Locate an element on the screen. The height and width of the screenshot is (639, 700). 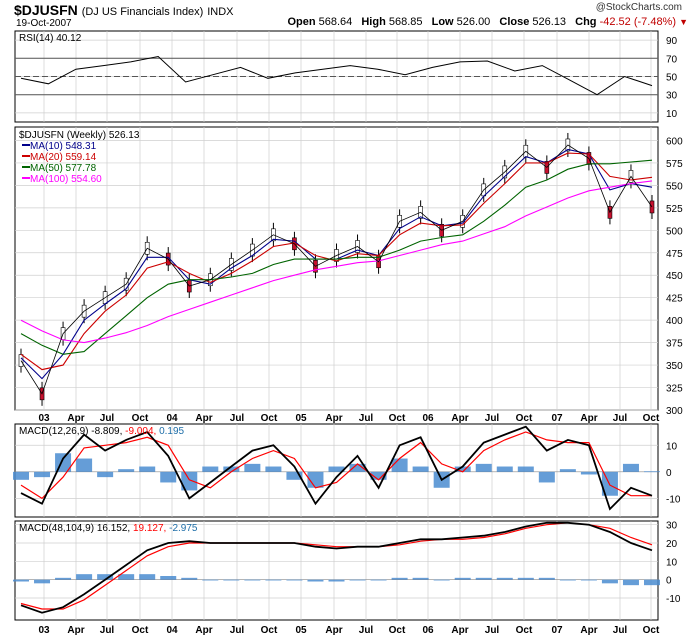
chg-value: -42.52 (-7.48%) is located at coordinates (638, 22).